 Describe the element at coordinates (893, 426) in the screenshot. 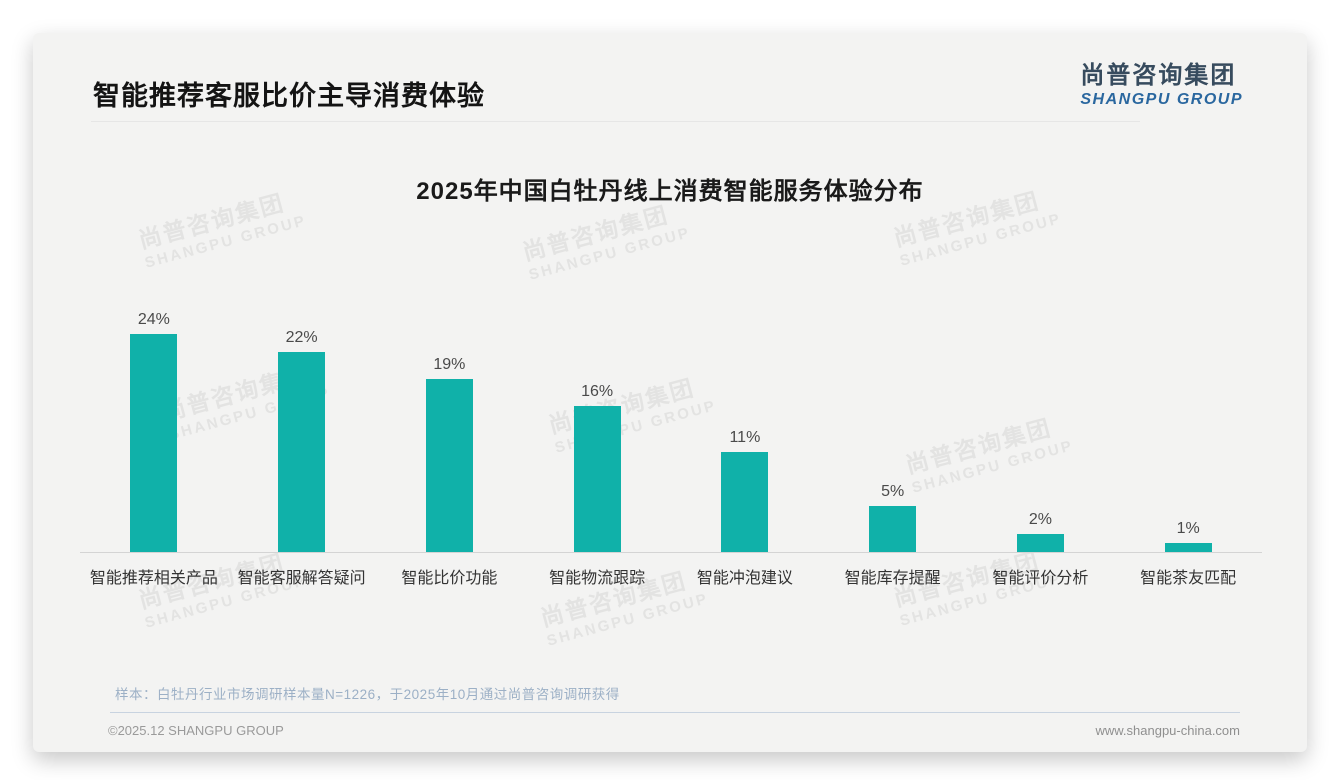

I see `bar-column: 5%` at that location.